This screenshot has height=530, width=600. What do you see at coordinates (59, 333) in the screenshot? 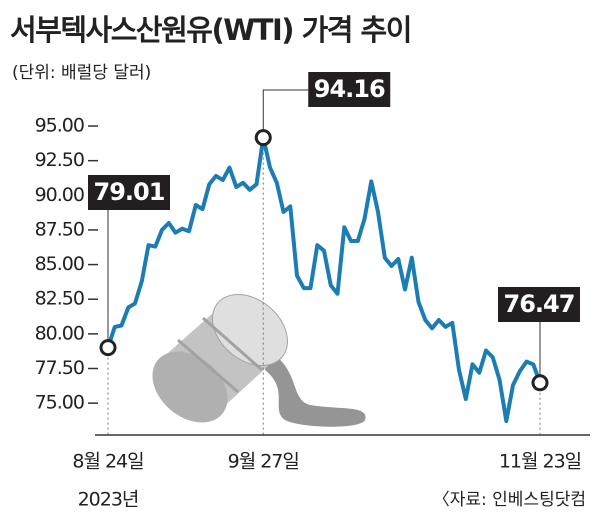
I see `y-tick-label: 80.00` at bounding box center [59, 333].